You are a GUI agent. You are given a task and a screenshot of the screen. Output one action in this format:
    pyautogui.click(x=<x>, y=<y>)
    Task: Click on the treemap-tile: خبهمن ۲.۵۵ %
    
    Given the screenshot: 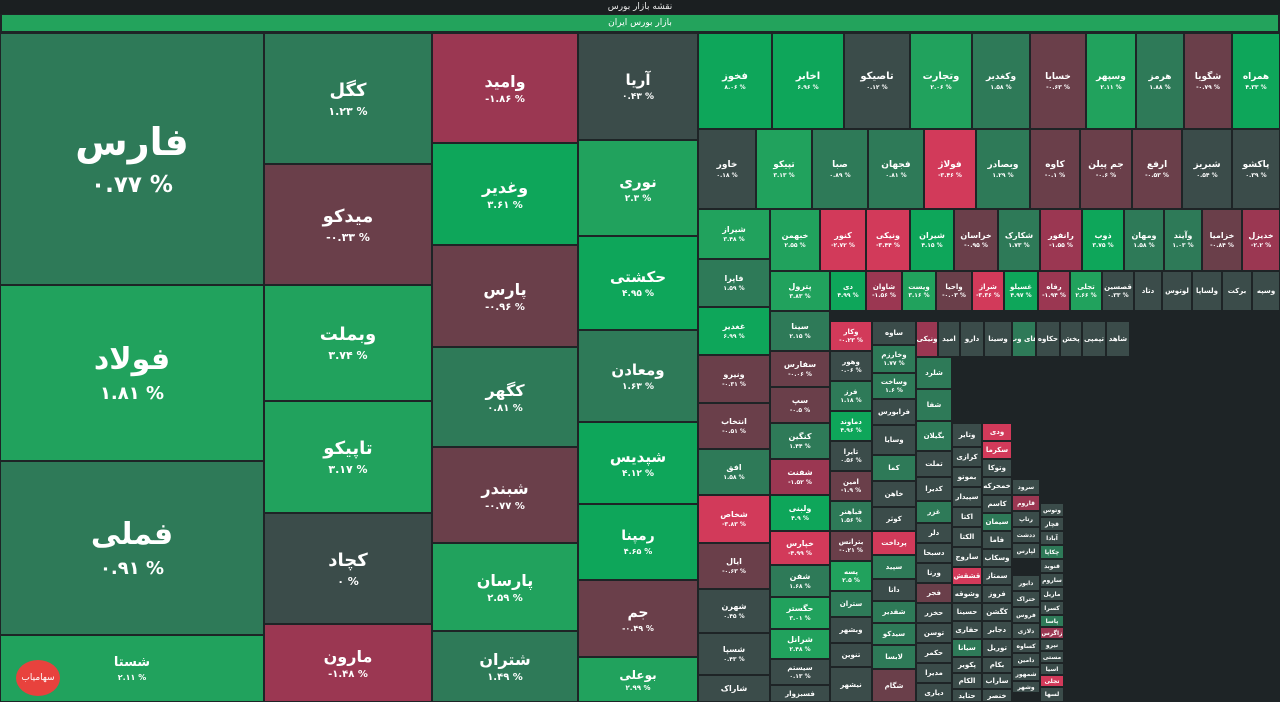 What is the action you would take?
    pyautogui.click(x=795, y=240)
    